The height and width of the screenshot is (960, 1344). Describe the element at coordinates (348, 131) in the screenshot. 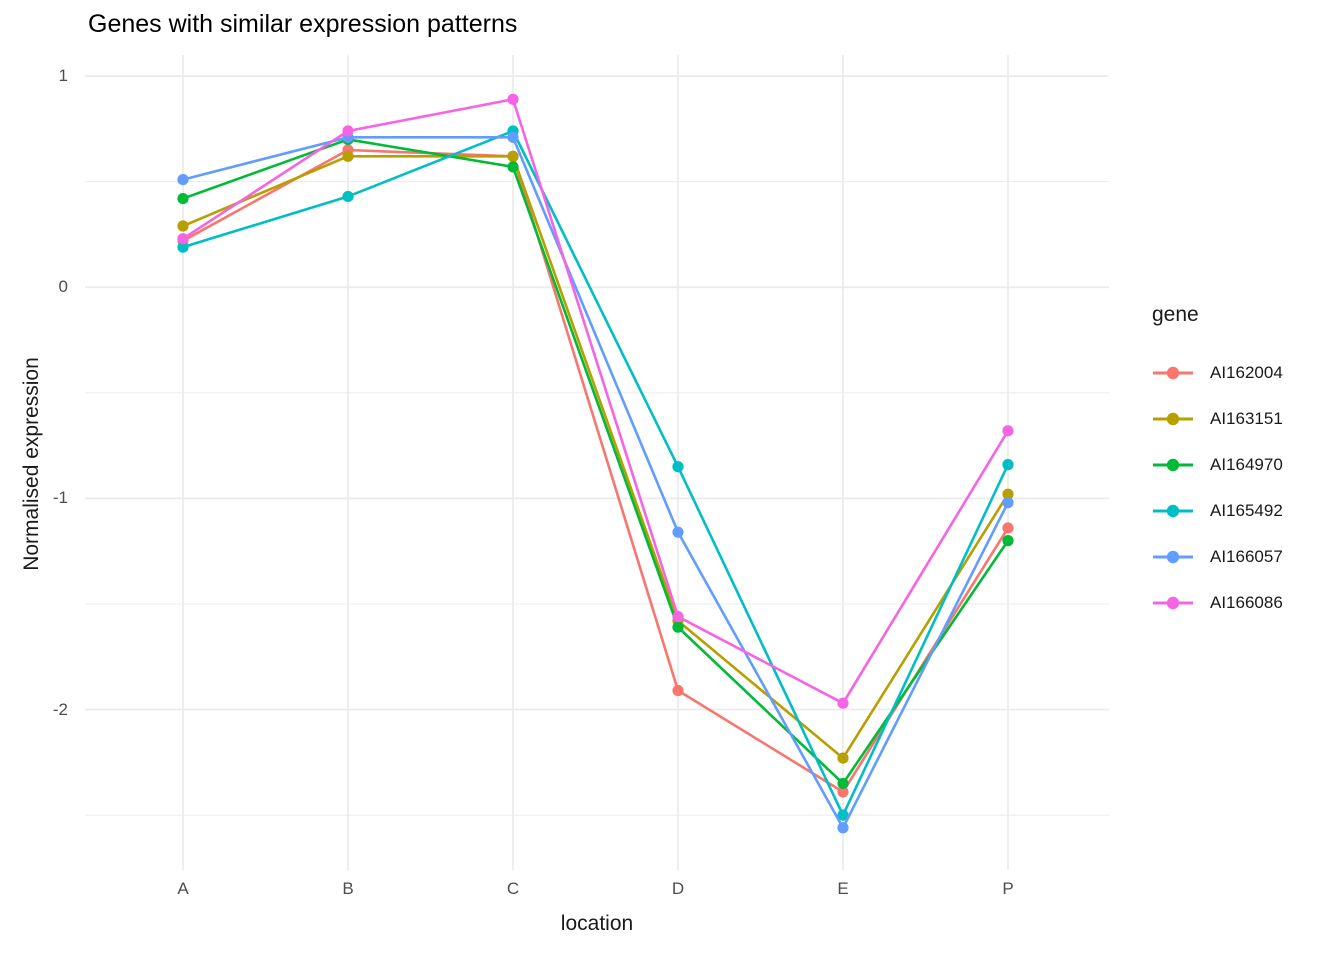

I see `data-point-AI166086-B` at that location.